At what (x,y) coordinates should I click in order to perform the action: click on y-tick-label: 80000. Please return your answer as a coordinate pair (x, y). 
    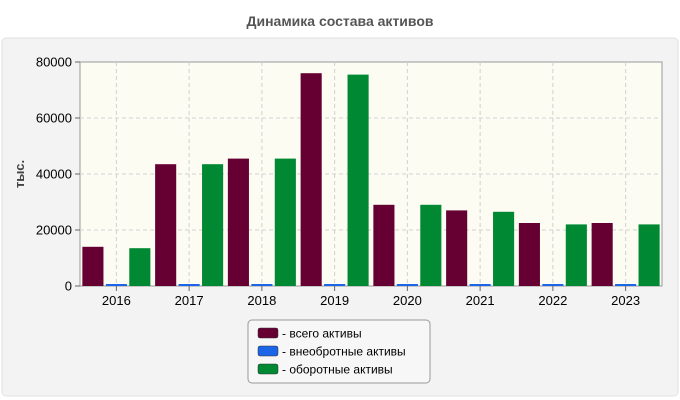
    Looking at the image, I should click on (54, 62).